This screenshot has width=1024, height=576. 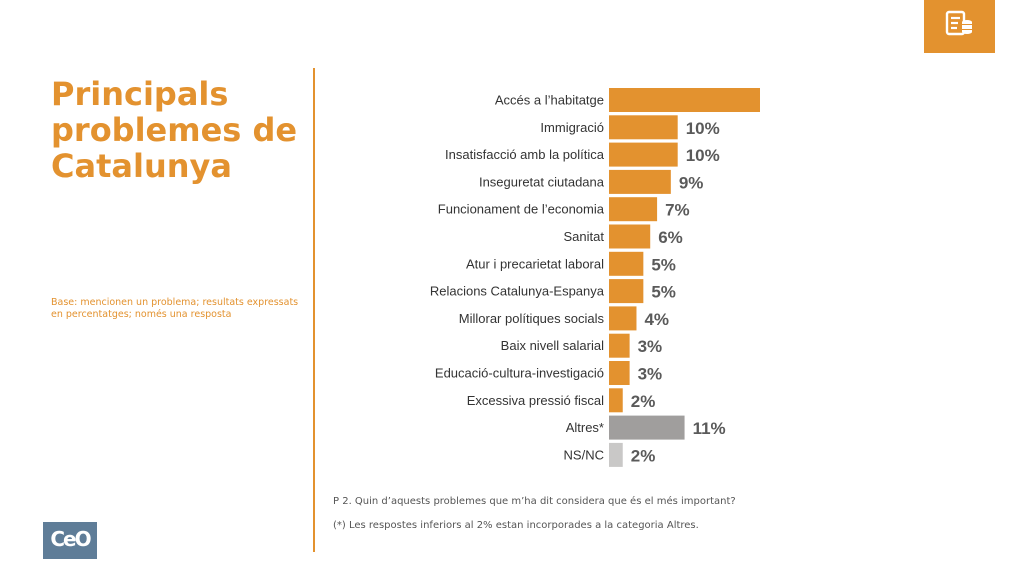 What do you see at coordinates (542, 181) in the screenshot?
I see `category-label: Inseguretat ciutadana` at bounding box center [542, 181].